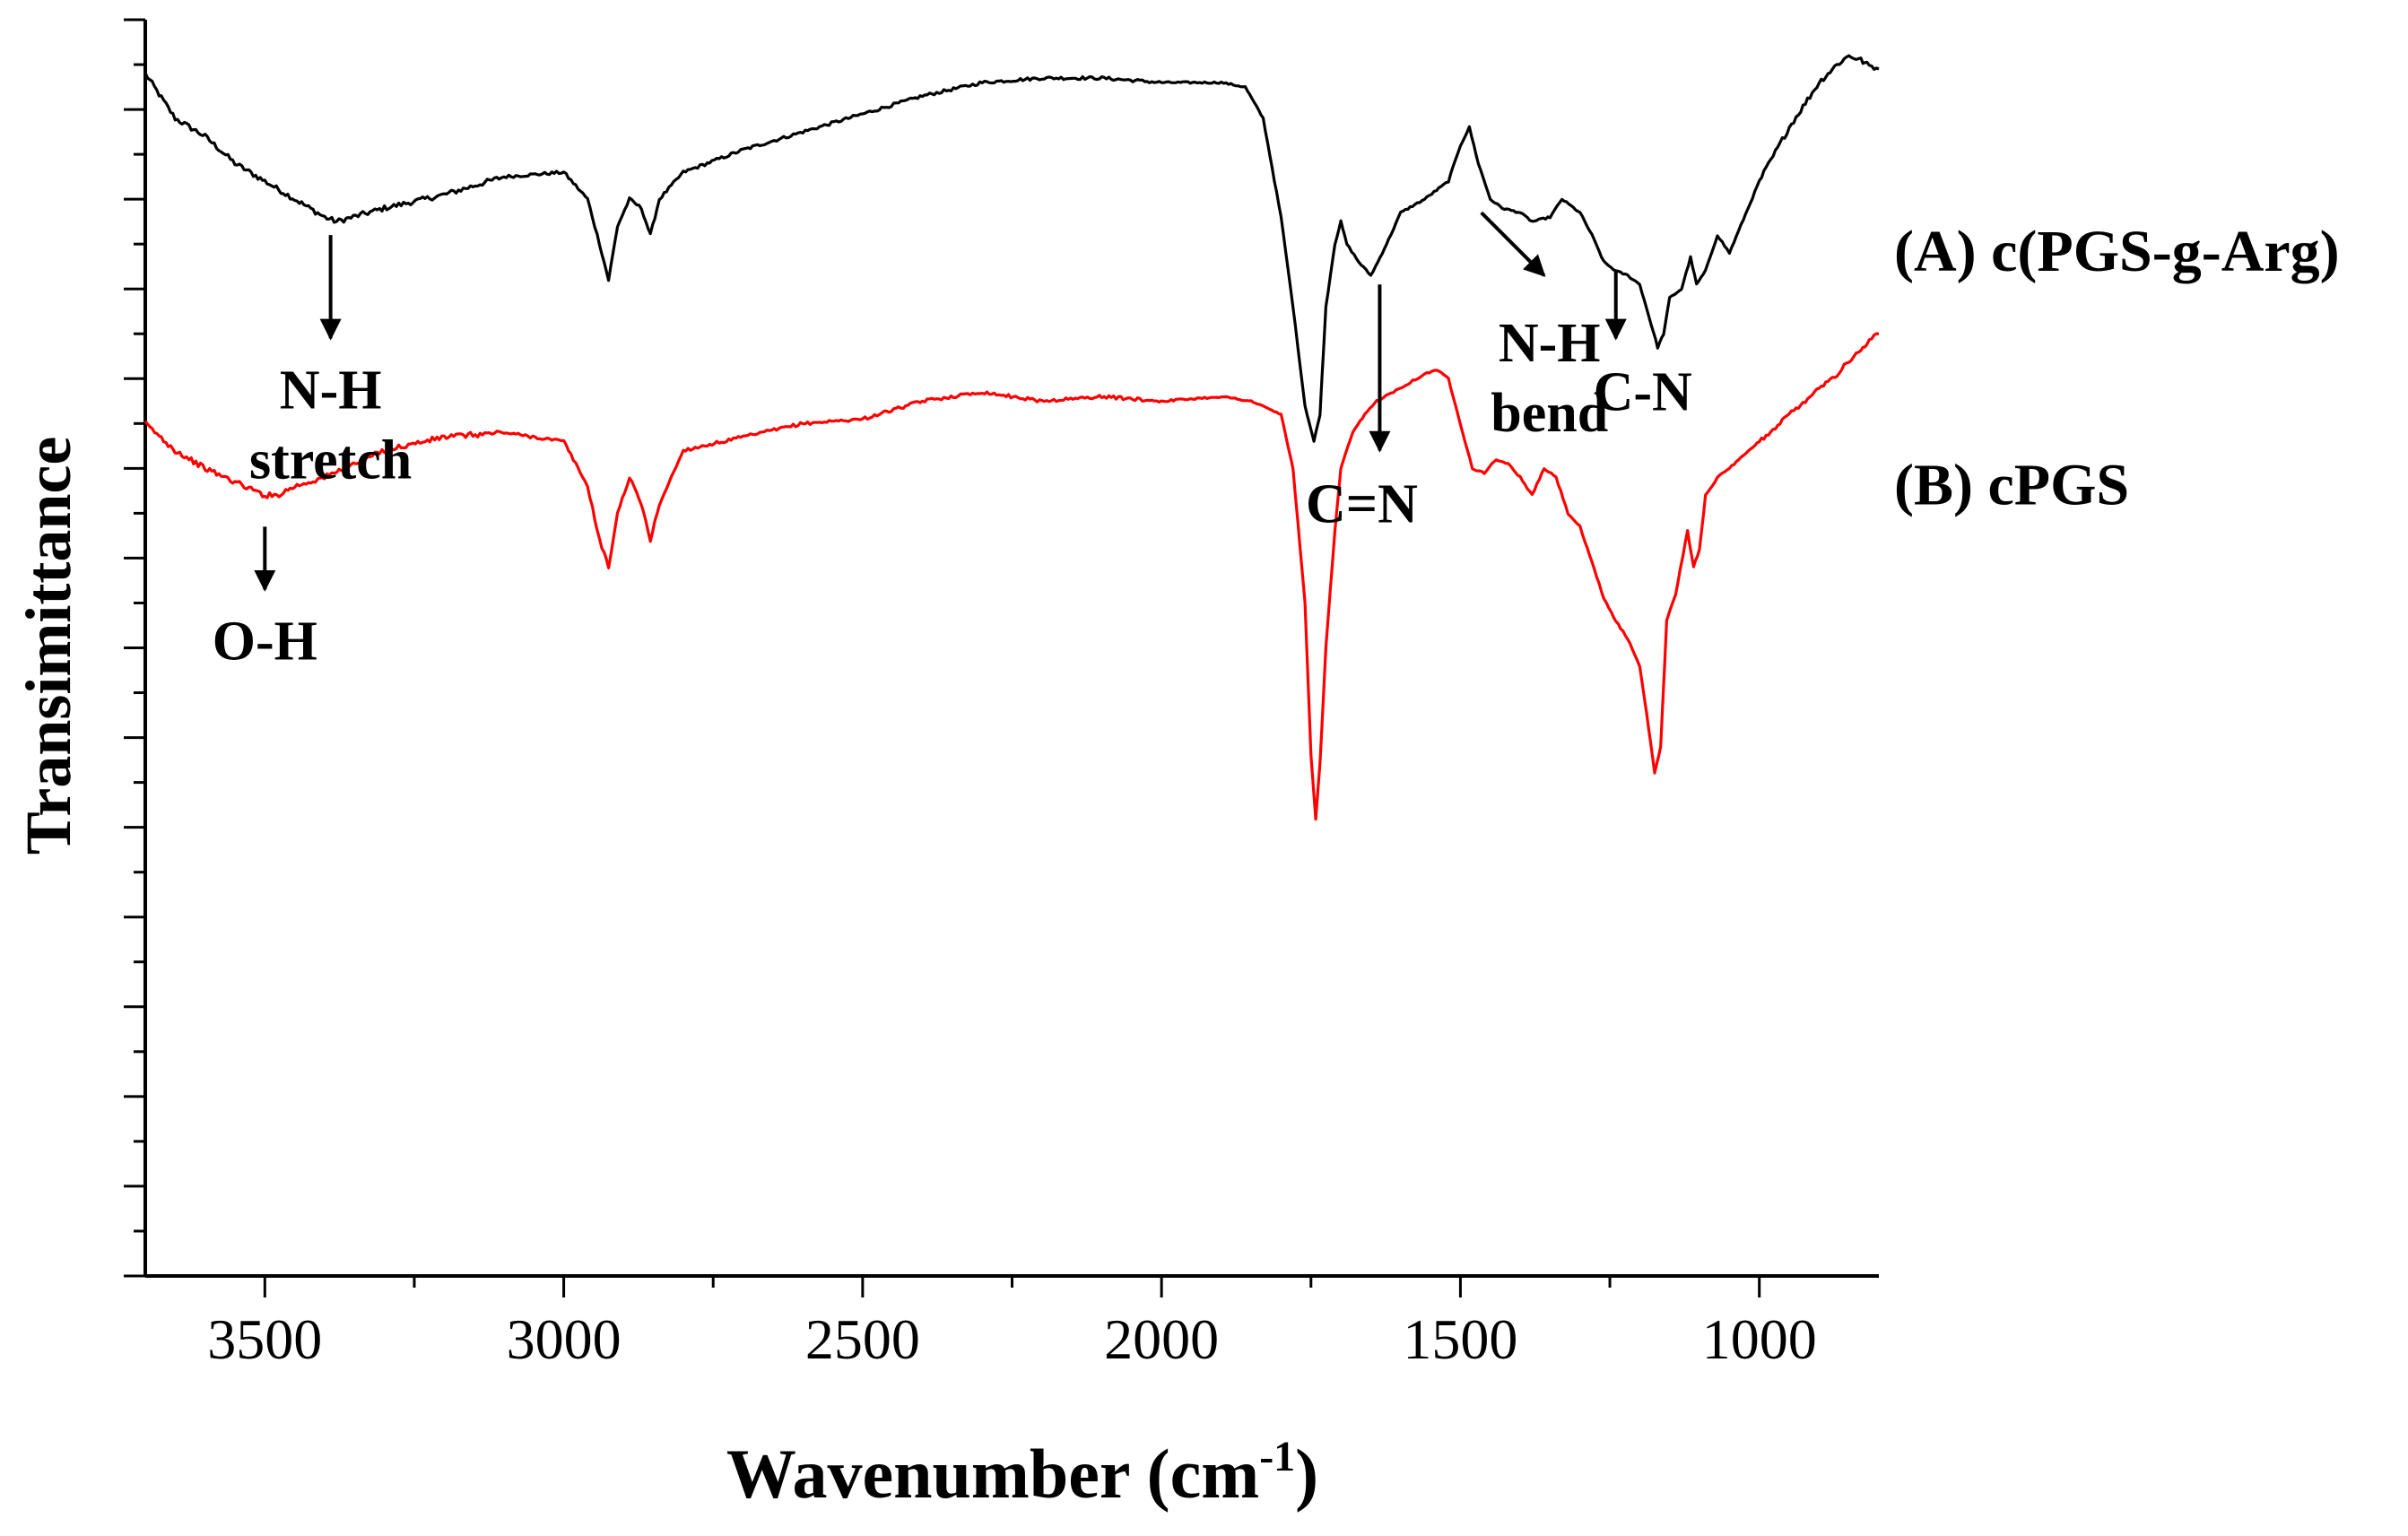 The height and width of the screenshot is (1536, 2408). What do you see at coordinates (1161, 1339) in the screenshot?
I see `x-tick-label: 2000` at bounding box center [1161, 1339].